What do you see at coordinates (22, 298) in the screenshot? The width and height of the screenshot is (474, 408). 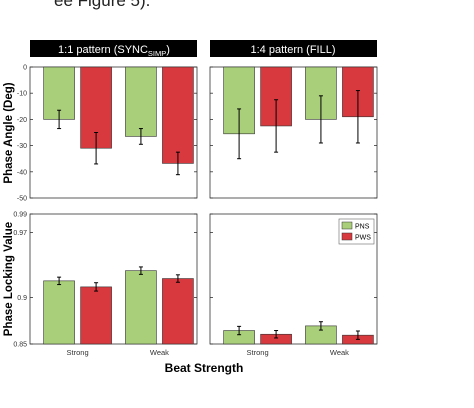 I see `bottom-left-ytick-label: 0.9` at bounding box center [22, 298].